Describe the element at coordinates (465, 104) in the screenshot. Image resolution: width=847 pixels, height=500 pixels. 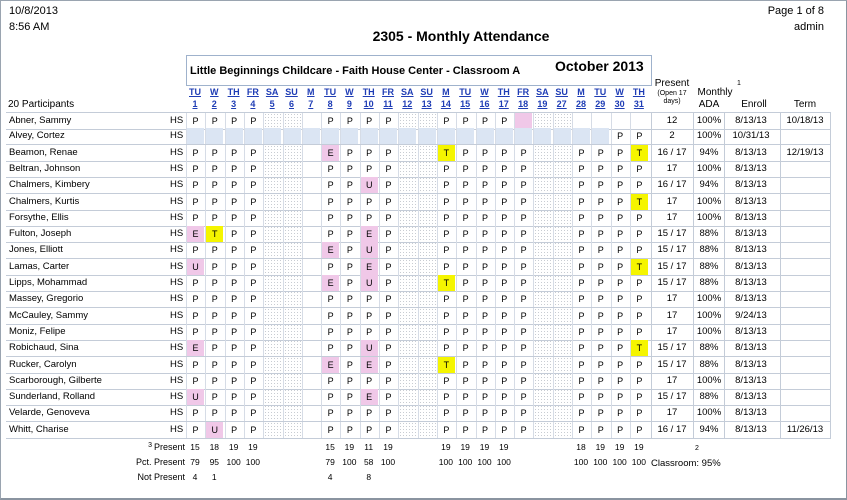
I see `day-number-link: 15` at that location.